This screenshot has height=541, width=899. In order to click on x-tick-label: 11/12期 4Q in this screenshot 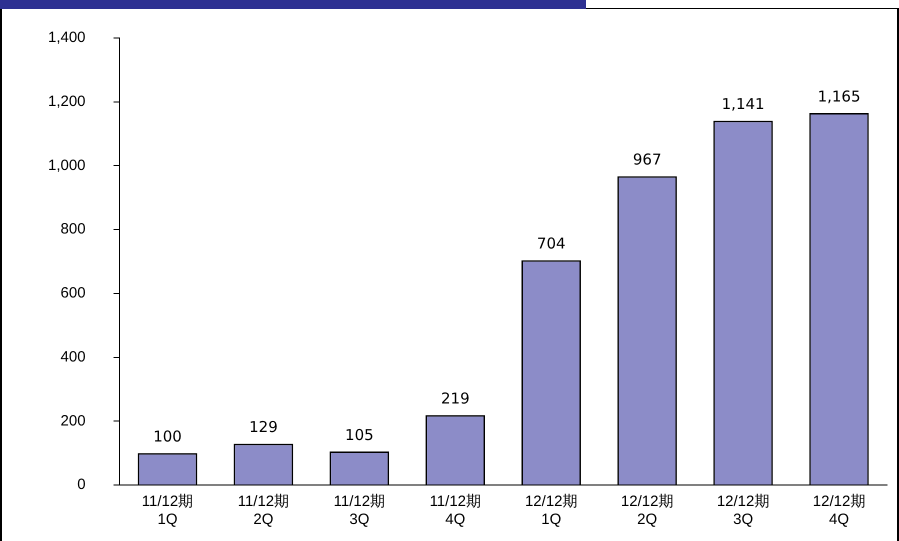, I will do `click(456, 510)`.